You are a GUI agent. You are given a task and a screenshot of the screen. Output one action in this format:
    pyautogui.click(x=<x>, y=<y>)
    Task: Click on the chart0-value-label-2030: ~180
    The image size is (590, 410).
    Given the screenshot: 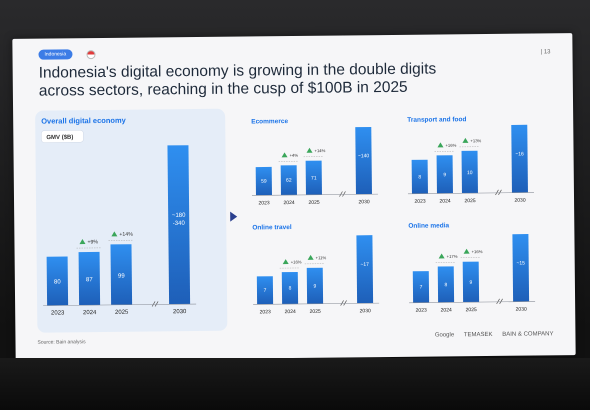 What is the action you would take?
    pyautogui.click(x=179, y=216)
    